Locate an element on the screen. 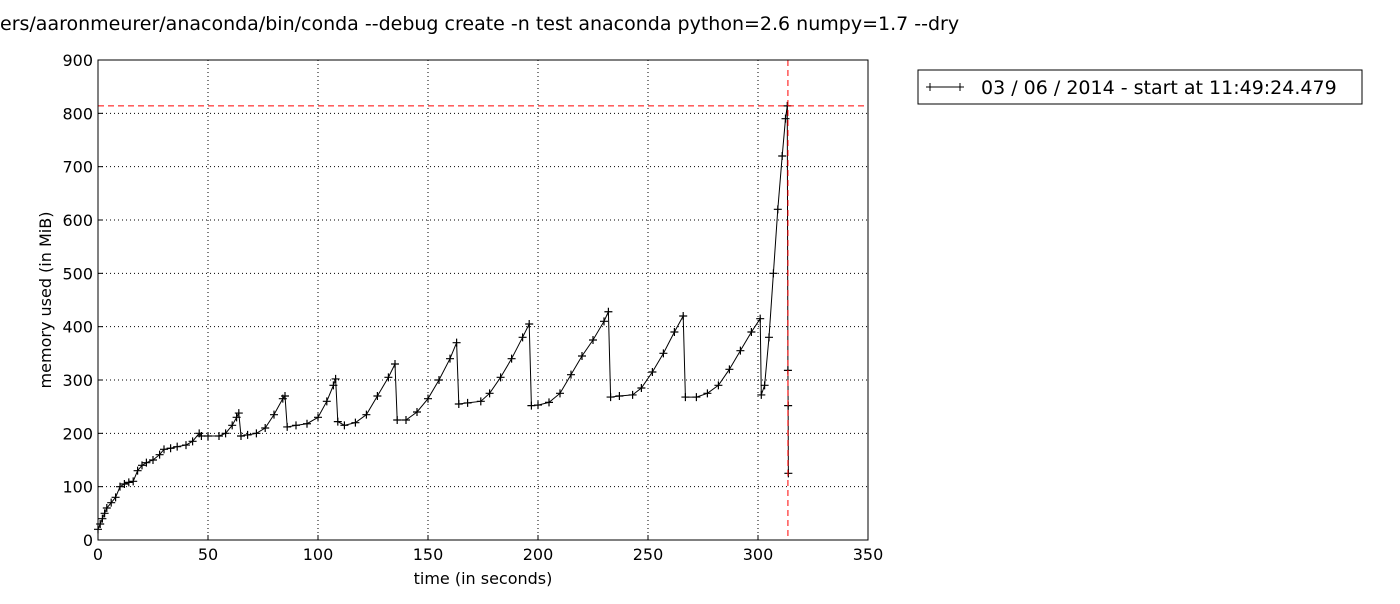  y-tick-label: 400 is located at coordinates (77, 327).